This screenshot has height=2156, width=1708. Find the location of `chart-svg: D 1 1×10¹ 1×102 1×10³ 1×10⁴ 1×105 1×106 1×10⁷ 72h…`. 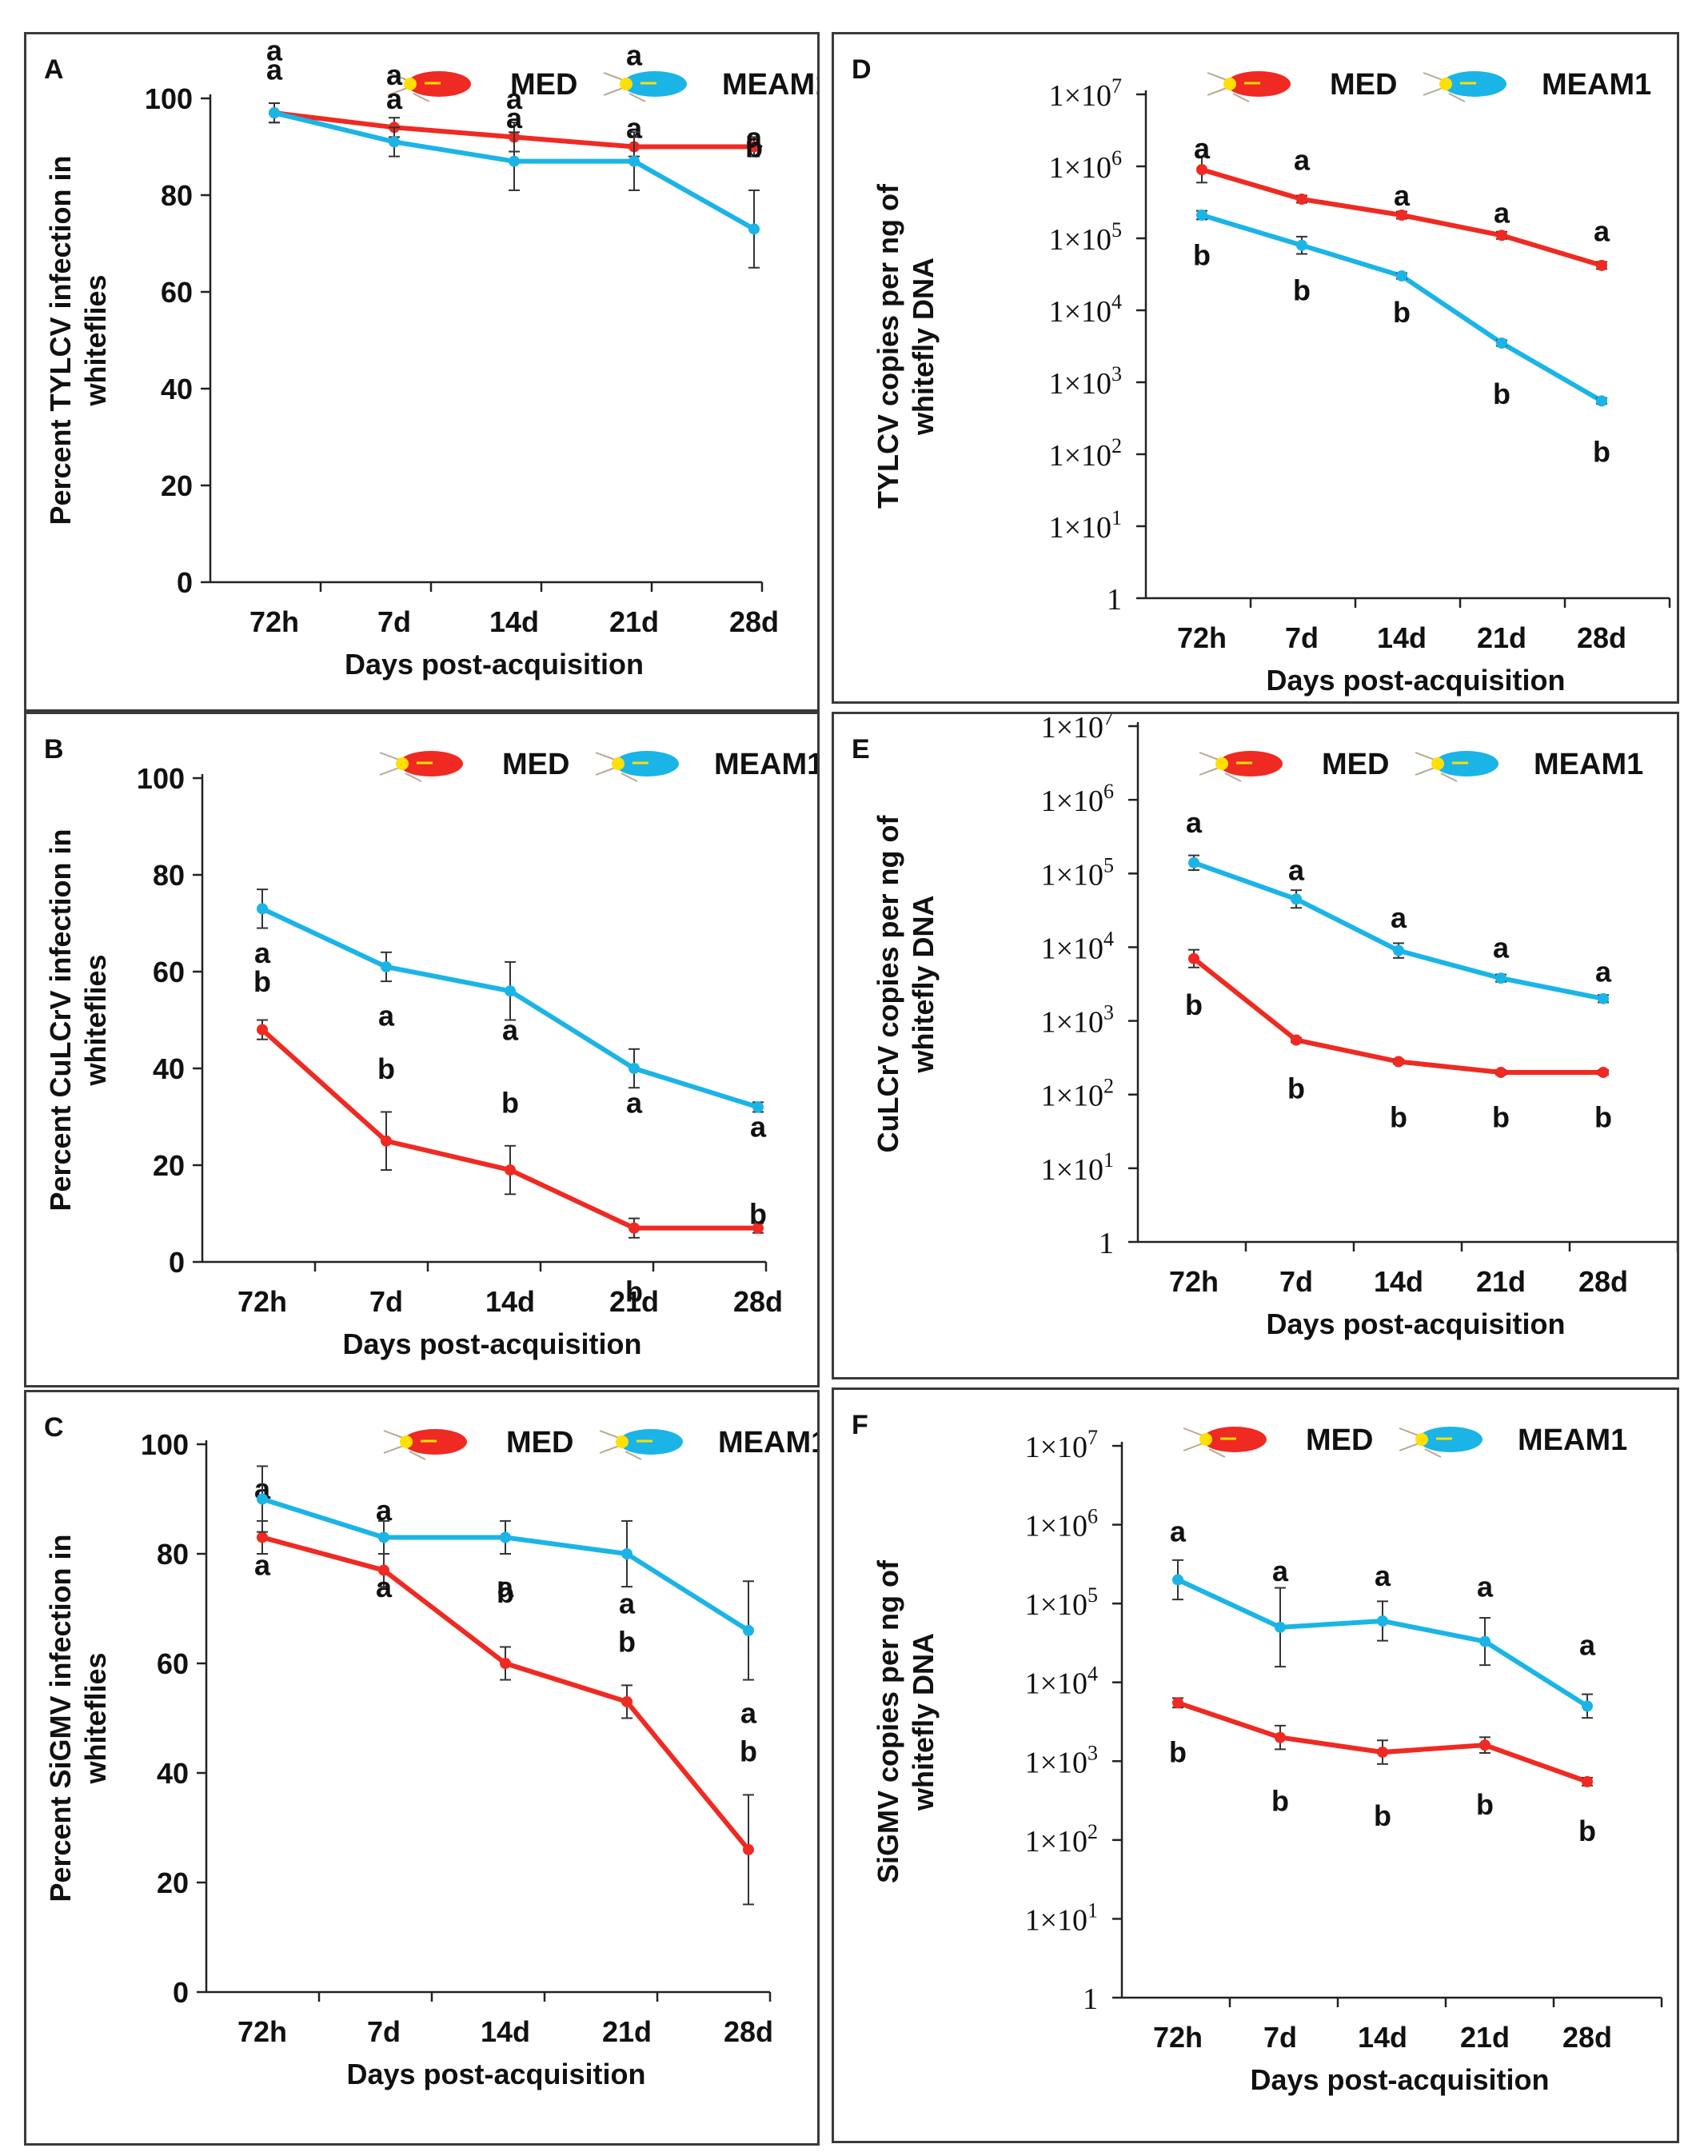

chart-svg: D 1 1×10¹ 1×102 1×10³ 1×10⁴ 1×105 1×106 1×10⁷ 72h… is located at coordinates (1261, 376).